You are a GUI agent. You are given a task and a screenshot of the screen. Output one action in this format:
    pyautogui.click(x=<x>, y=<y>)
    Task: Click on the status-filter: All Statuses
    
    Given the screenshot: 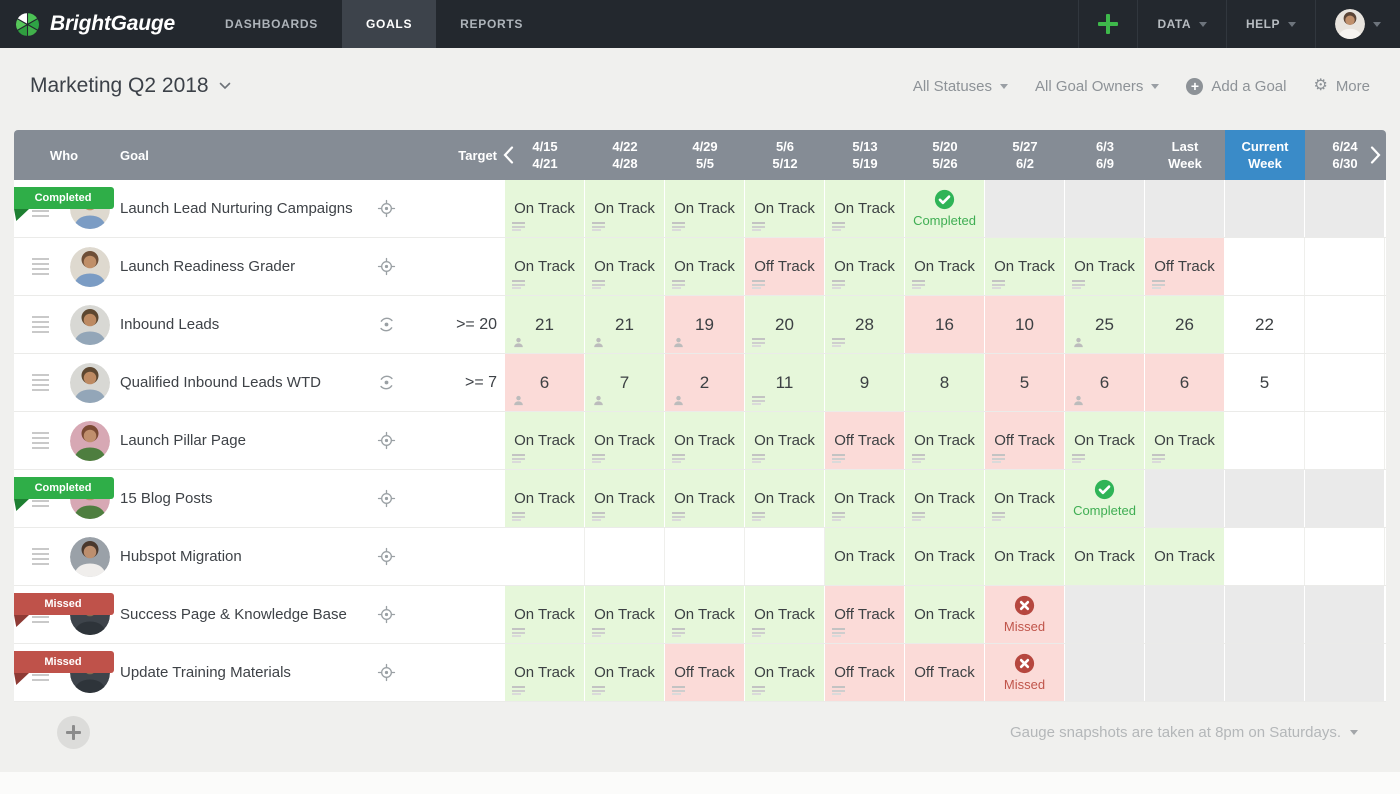 What is the action you would take?
    pyautogui.click(x=961, y=86)
    